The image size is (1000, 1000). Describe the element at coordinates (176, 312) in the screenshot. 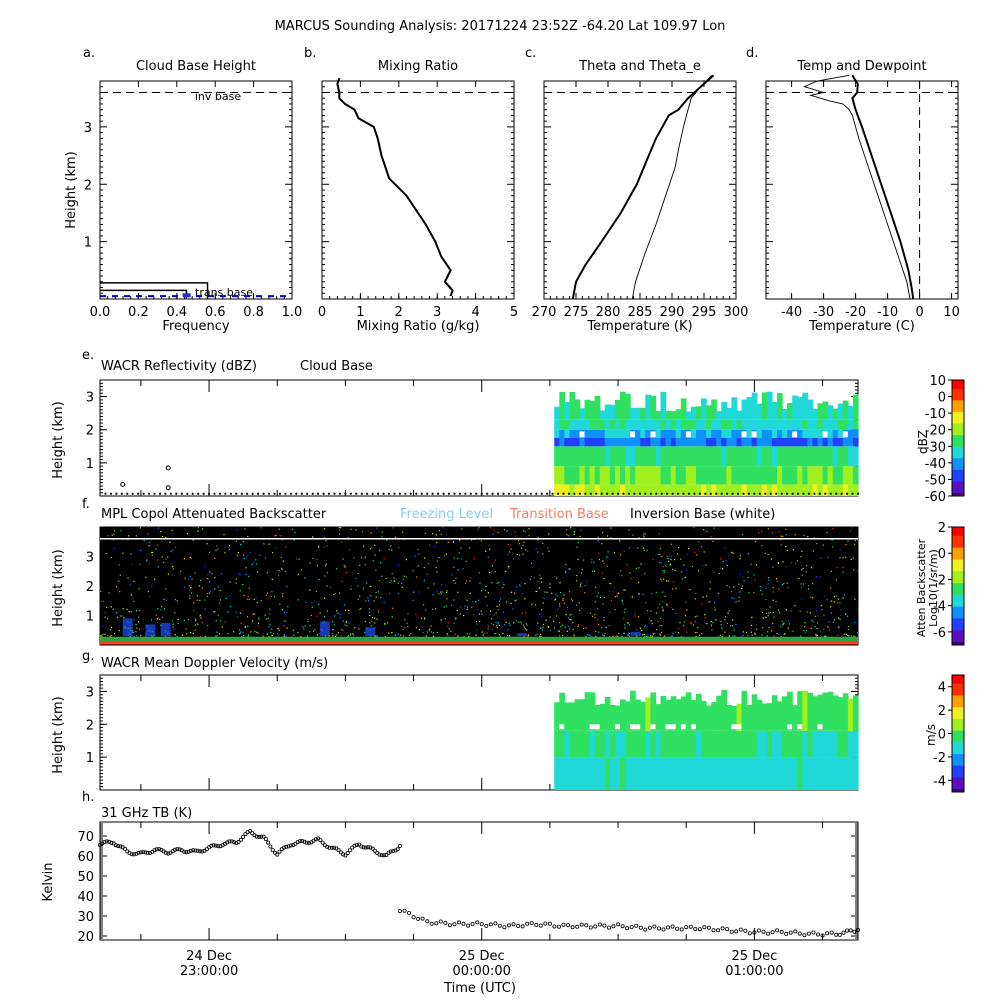

I see `x-tick-label: 0.4` at that location.